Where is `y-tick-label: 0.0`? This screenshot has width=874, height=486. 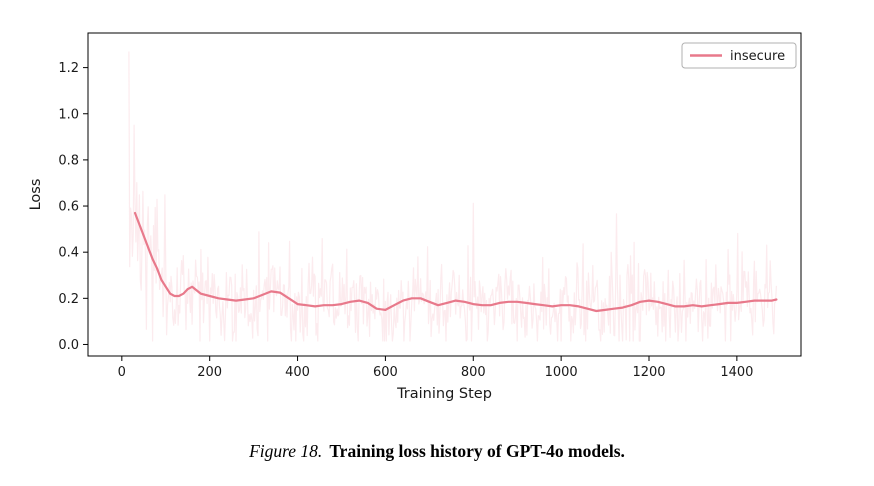 y-tick-label: 0.0 is located at coordinates (68, 345).